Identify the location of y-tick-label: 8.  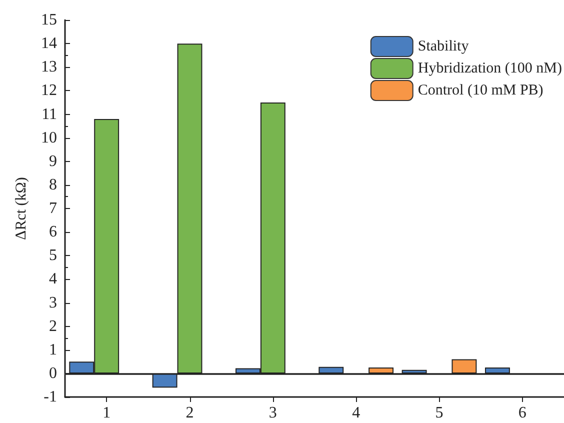
(53, 185).